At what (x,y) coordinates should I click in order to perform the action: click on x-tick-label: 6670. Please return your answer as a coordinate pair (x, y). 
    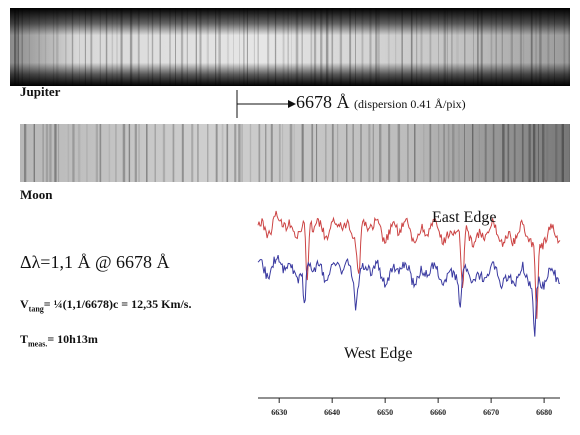
    Looking at the image, I should click on (491, 412).